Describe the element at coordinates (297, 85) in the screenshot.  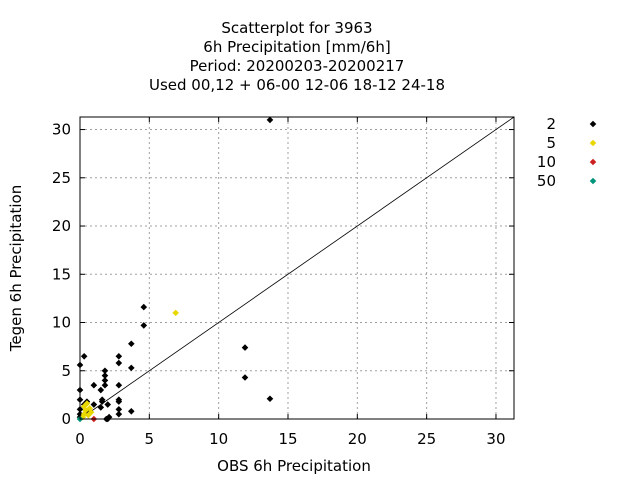
I see `title-line-4: Used 00,12 + 06-00 12-06 18-12 24-18` at that location.